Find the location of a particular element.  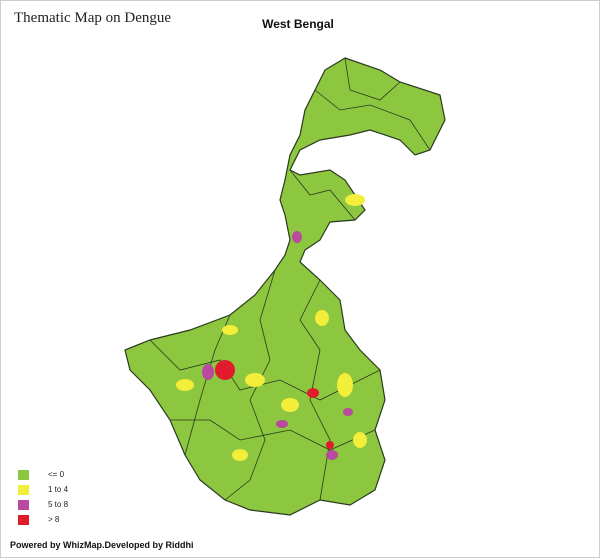

region-name: West Bengal is located at coordinates (298, 24).